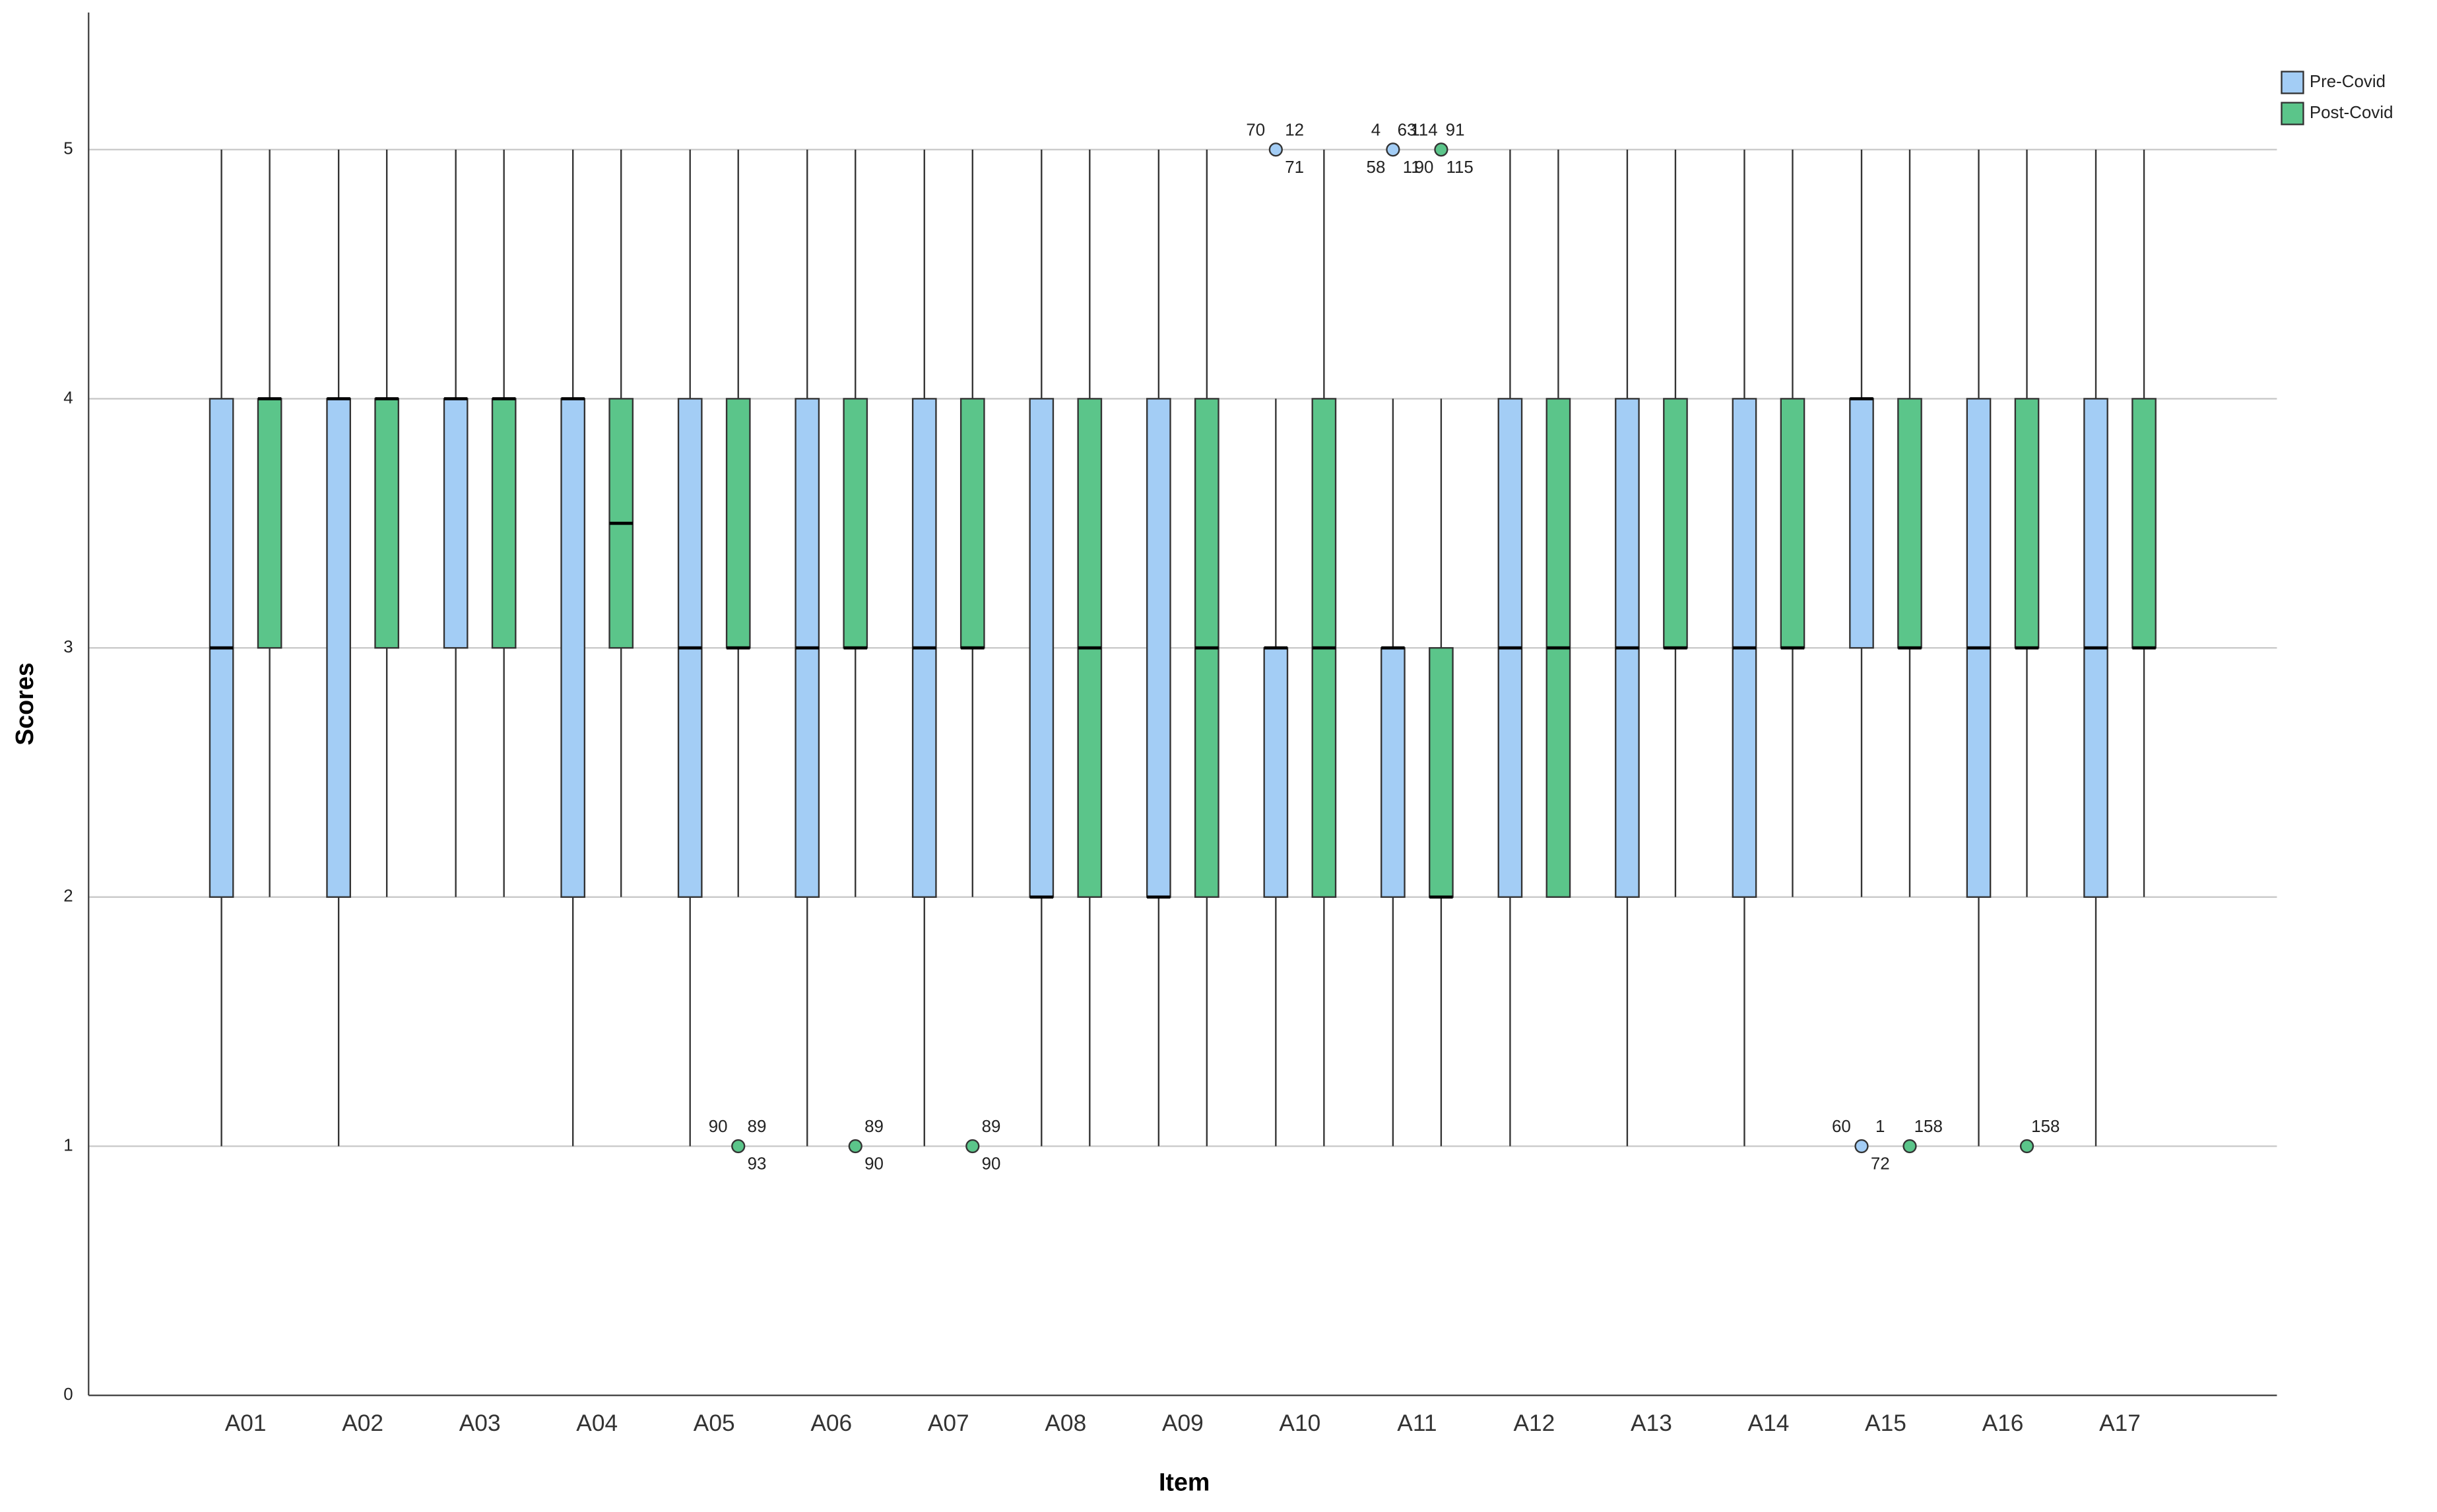 The height and width of the screenshot is (1512, 2437). I want to click on y-tick-label: 0, so click(68, 1394).